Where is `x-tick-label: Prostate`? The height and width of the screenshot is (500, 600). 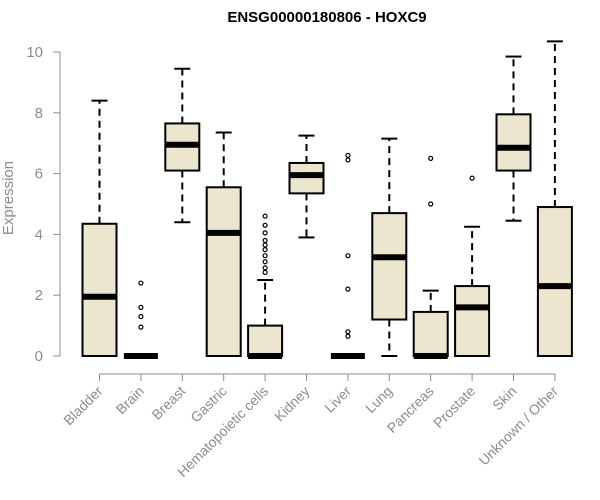 x-tick-label: Prostate is located at coordinates (454, 407).